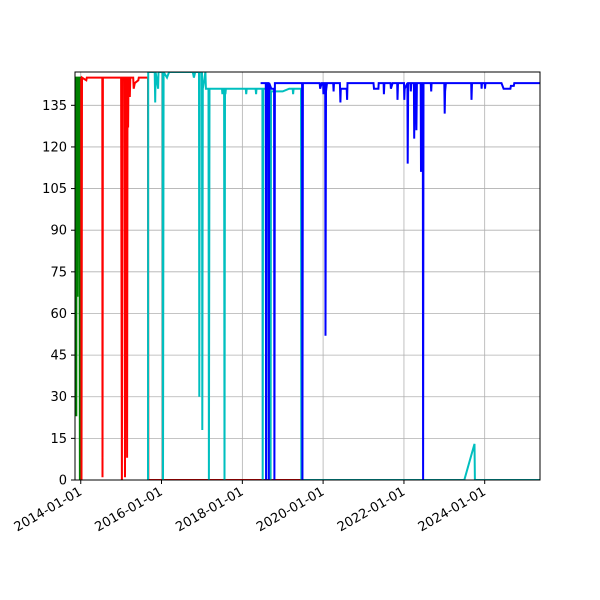  What do you see at coordinates (58, 356) in the screenshot?
I see `y-tick-label: 45` at bounding box center [58, 356].